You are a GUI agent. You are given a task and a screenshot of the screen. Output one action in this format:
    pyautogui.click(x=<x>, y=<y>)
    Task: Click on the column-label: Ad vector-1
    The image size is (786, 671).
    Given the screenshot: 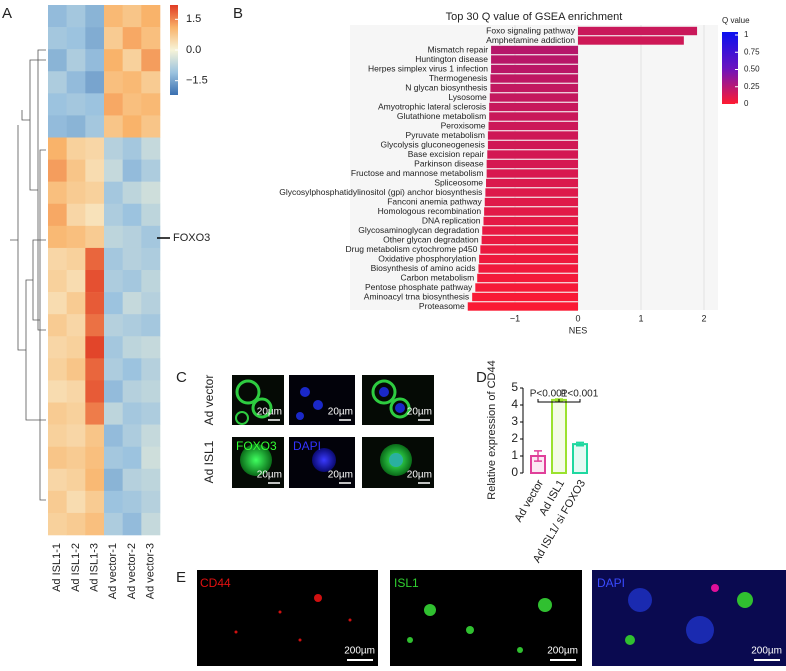 What is the action you would take?
    pyautogui.click(x=113, y=571)
    